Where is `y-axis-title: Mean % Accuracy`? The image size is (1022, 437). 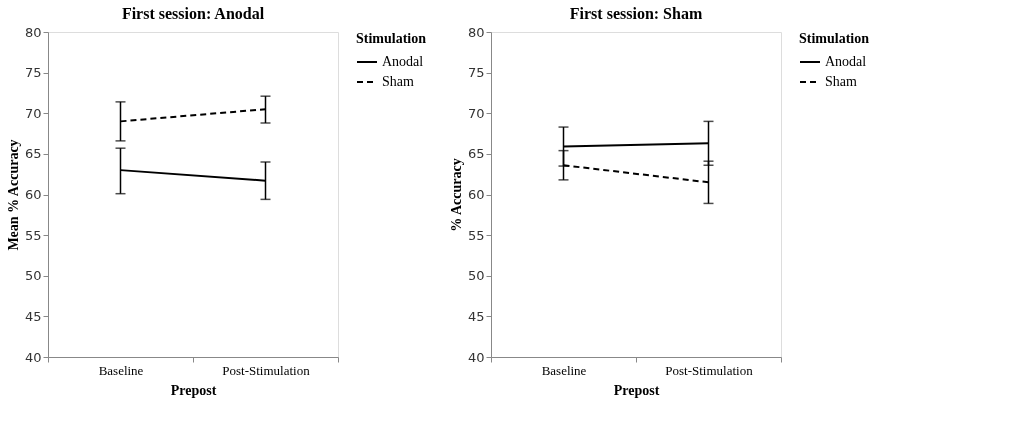
y-axis-title: Mean % Accuracy is located at coordinates (13, 195).